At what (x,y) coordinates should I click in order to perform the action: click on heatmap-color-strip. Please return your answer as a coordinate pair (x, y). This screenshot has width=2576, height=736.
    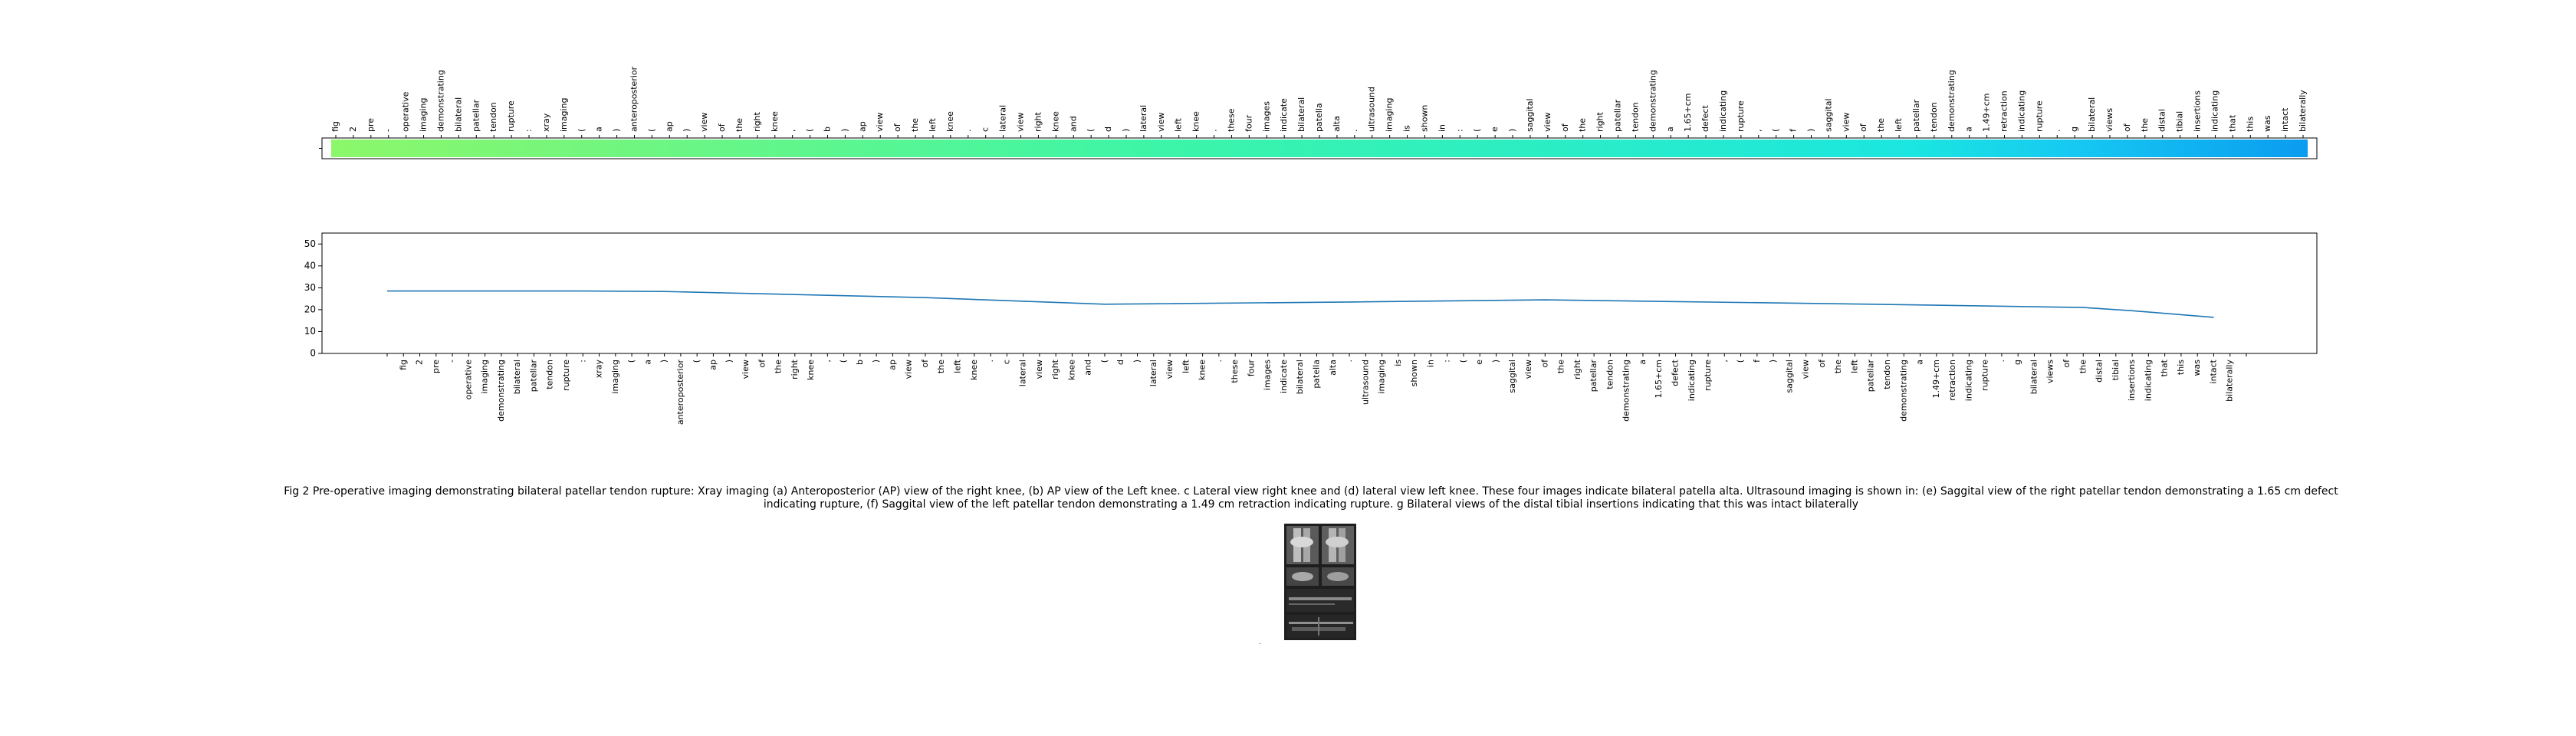
    Looking at the image, I should click on (1320, 148).